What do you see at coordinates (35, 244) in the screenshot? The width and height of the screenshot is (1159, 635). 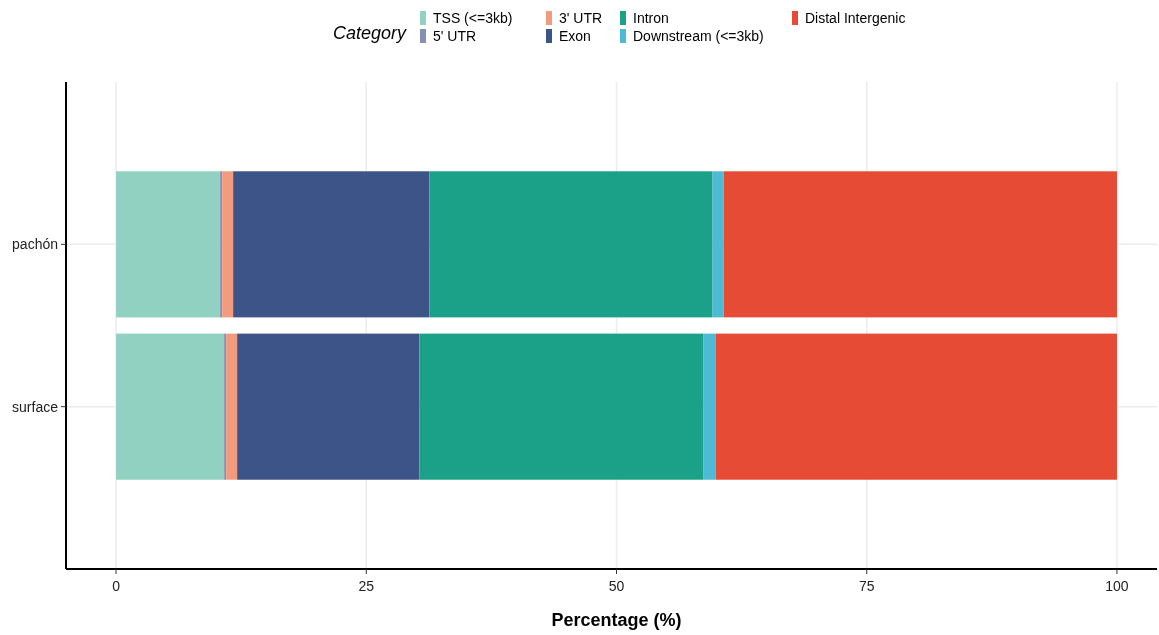 I see `y-tick-label: pachón` at bounding box center [35, 244].